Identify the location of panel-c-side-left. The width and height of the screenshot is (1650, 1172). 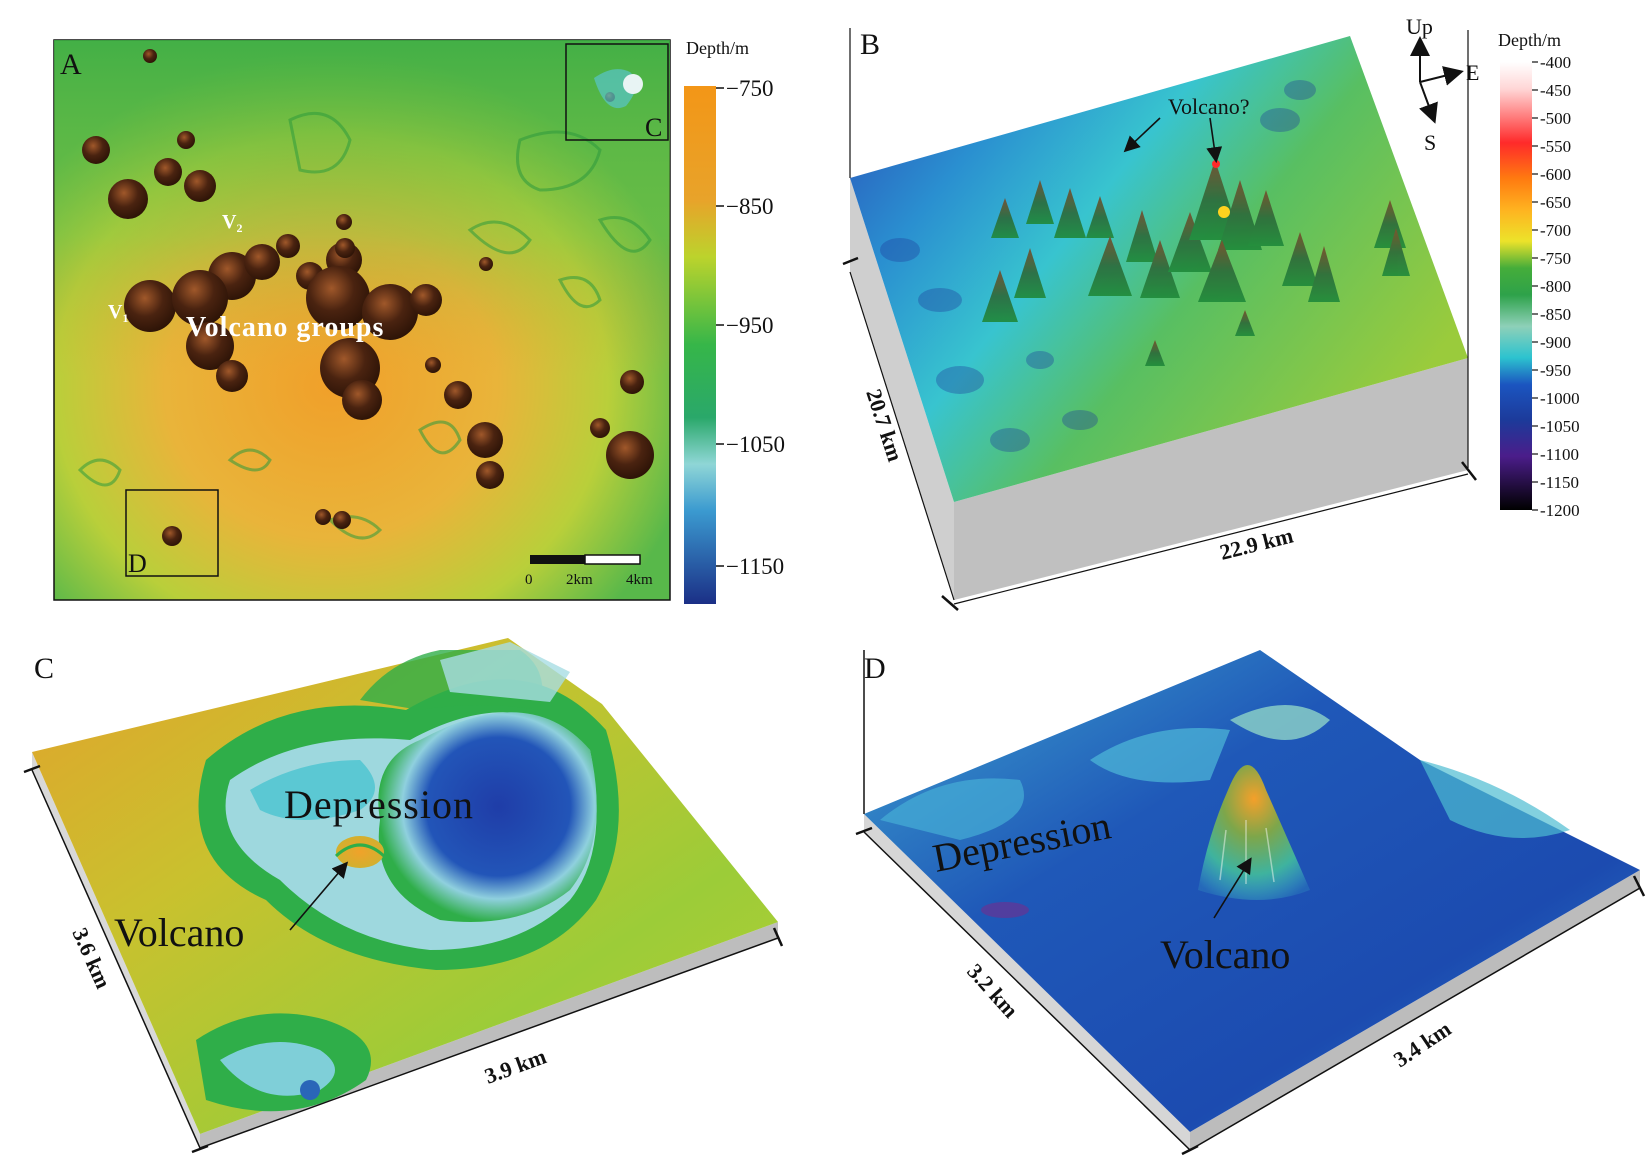
(116, 950).